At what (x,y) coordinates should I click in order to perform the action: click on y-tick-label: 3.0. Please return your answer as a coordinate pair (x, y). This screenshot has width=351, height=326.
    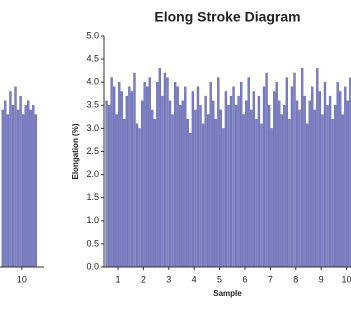
    Looking at the image, I should click on (92, 128).